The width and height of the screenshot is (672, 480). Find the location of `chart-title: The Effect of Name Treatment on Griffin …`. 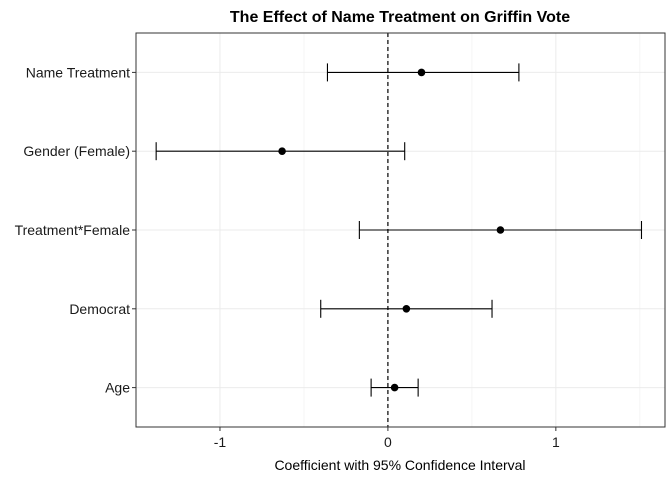

chart-title: The Effect of Name Treatment on Griffin … is located at coordinates (400, 17).